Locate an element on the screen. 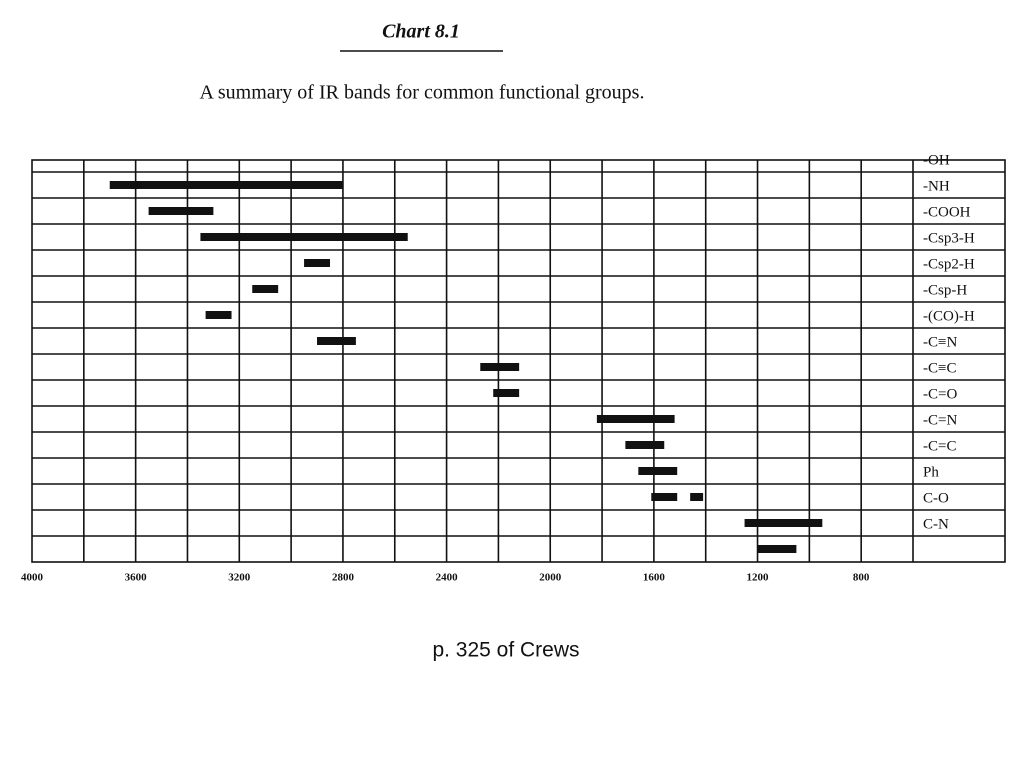 The height and width of the screenshot is (768, 1024). row-label: -C=O is located at coordinates (940, 394).